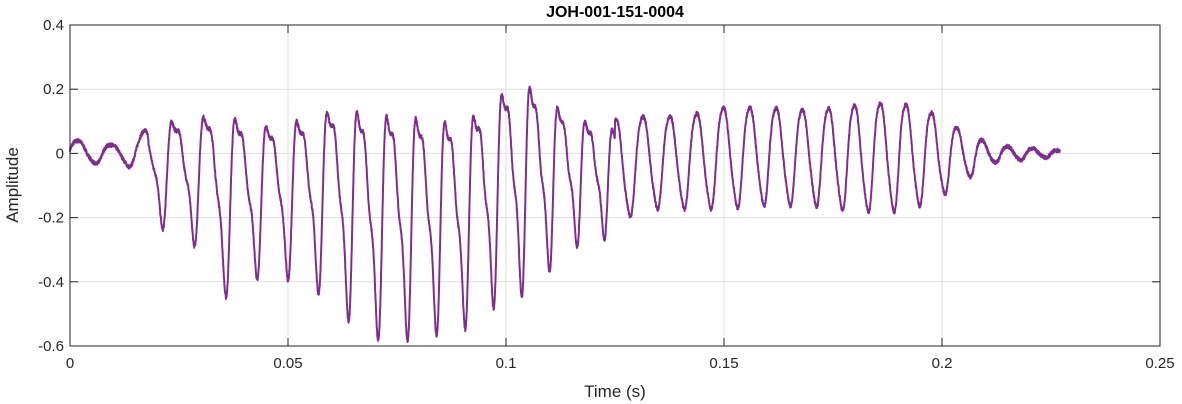  What do you see at coordinates (70, 363) in the screenshot?
I see `x-tick-label: 0` at bounding box center [70, 363].